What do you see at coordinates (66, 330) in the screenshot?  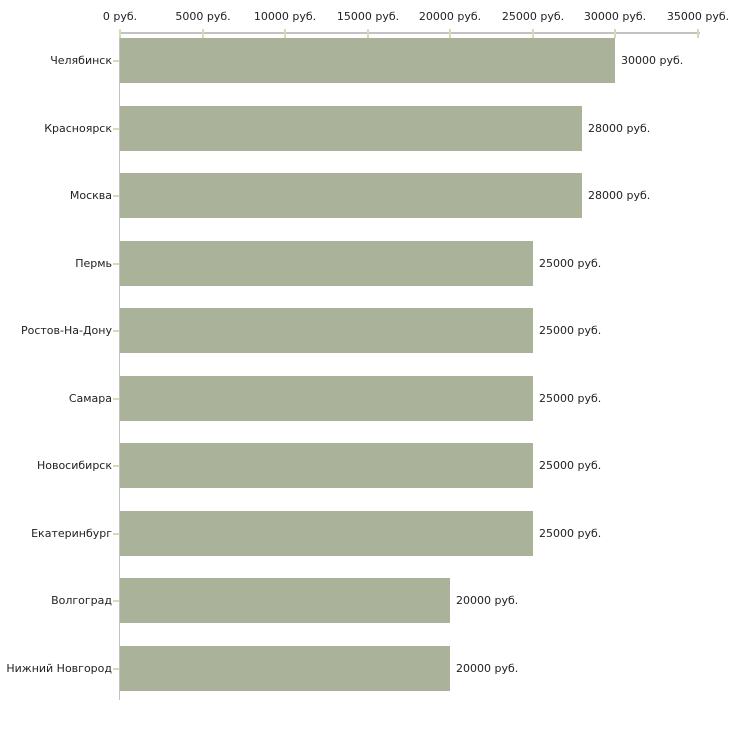 I see `category-label: Ростов-На-Дону` at bounding box center [66, 330].